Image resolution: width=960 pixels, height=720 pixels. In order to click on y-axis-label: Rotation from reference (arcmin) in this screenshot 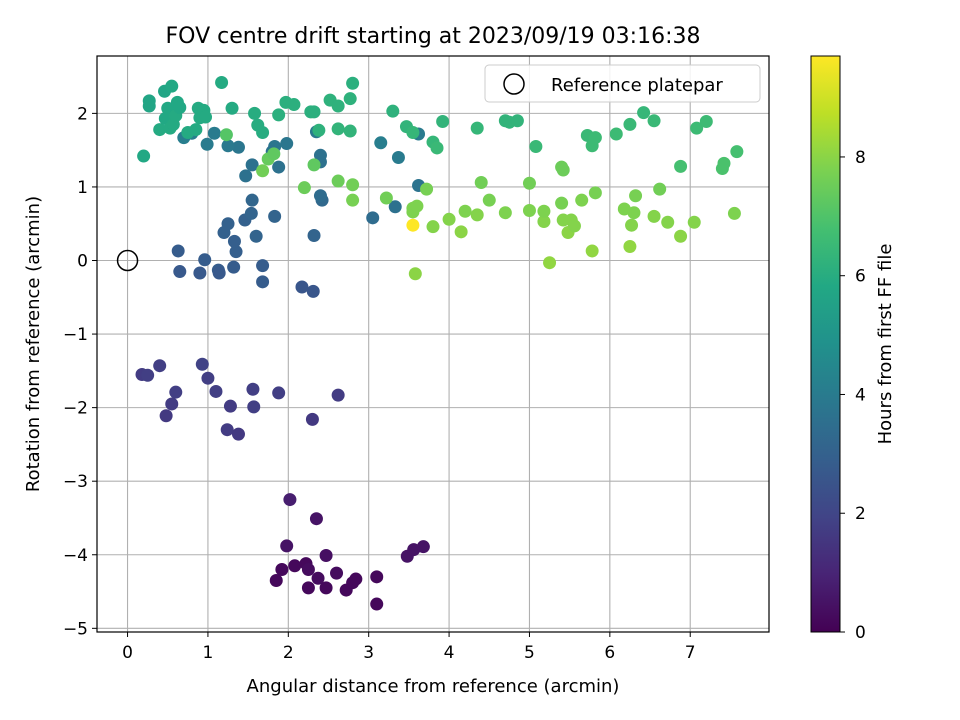, I will do `click(33, 344)`.